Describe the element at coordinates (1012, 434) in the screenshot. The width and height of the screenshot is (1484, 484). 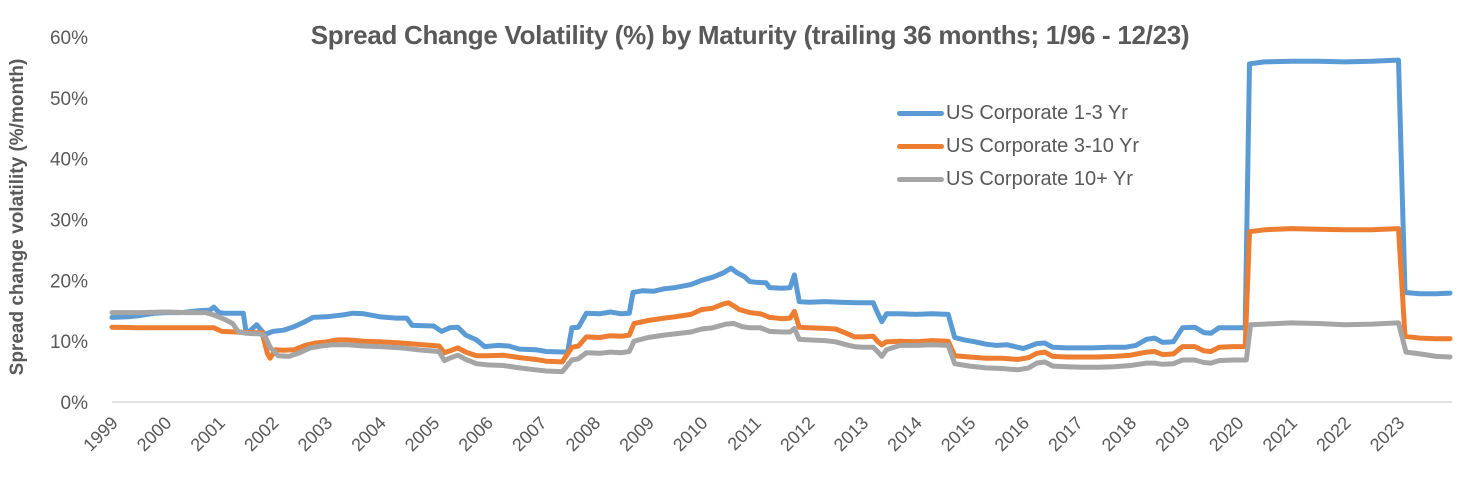
I see `x-tick-label: 2016` at that location.